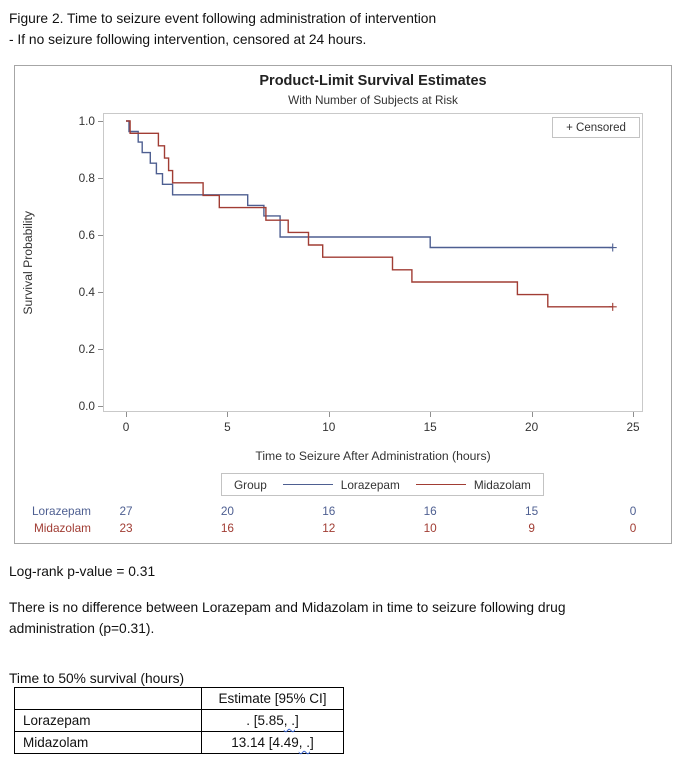  I want to click on y-axis: Survival Probability, so click(28, 262).